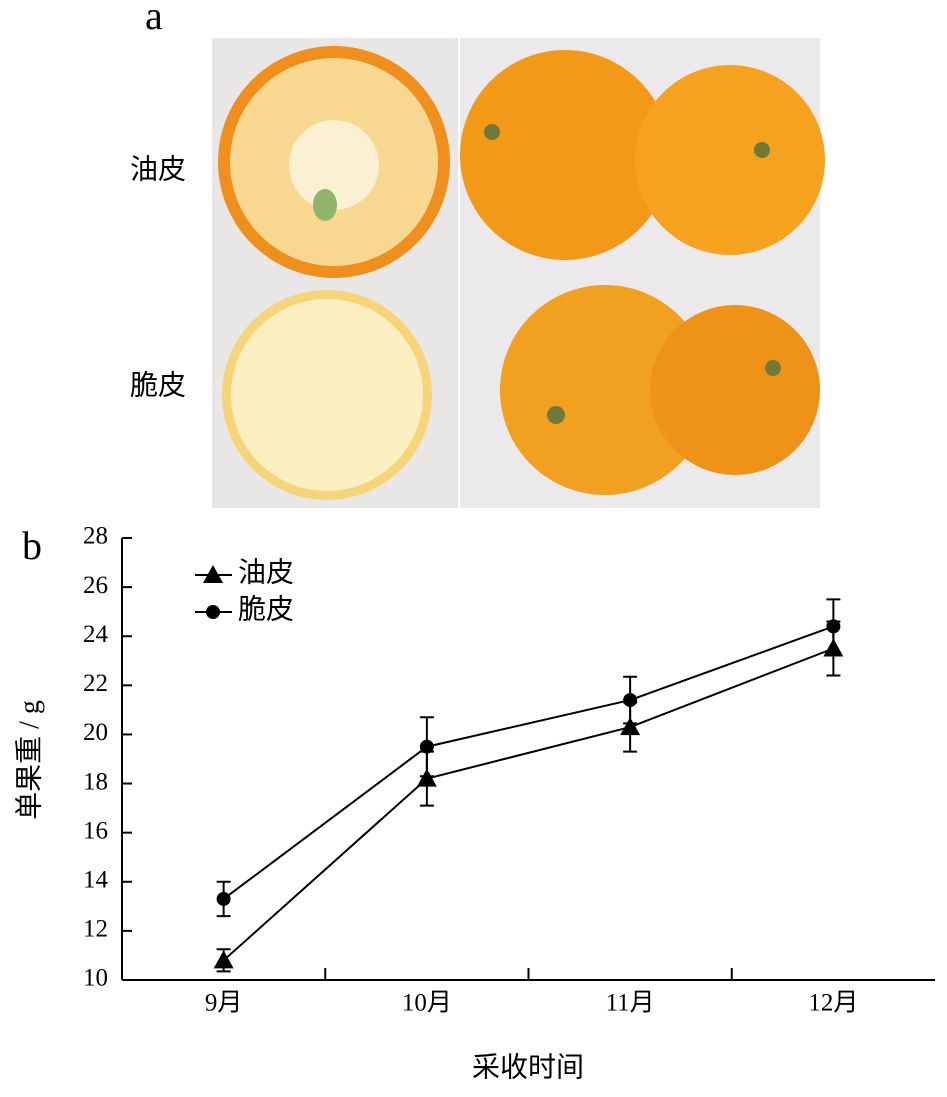 Image resolution: width=947 pixels, height=1097 pixels. What do you see at coordinates (95, 536) in the screenshot?
I see `y-tick-label: 28` at bounding box center [95, 536].